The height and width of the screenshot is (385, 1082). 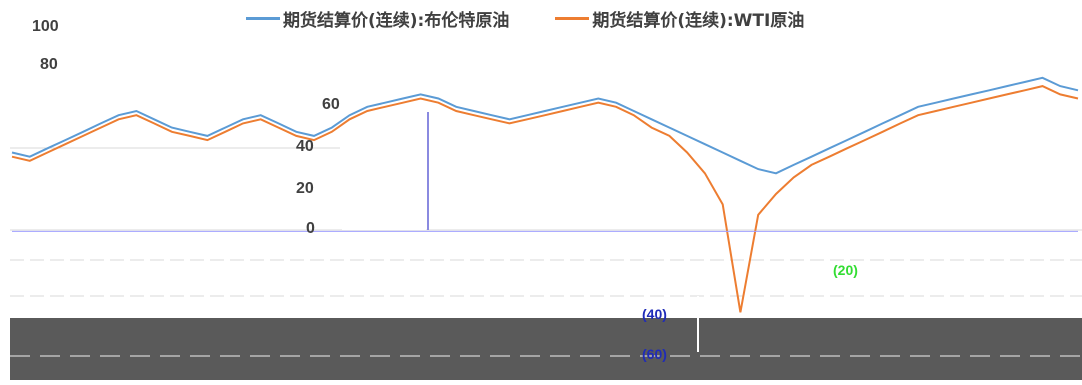 I want to click on y-tick-80: 80, so click(x=49, y=64).